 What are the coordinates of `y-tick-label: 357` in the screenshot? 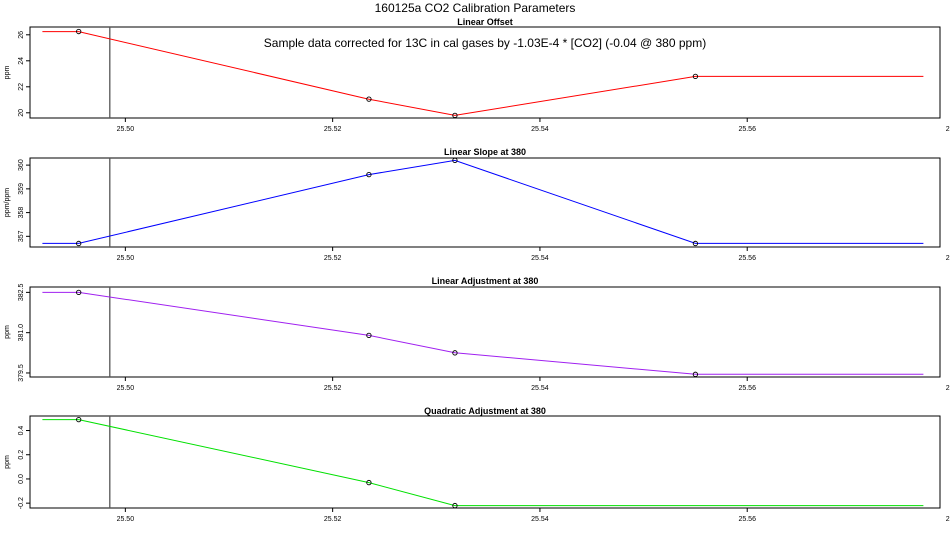 It's located at (21, 236).